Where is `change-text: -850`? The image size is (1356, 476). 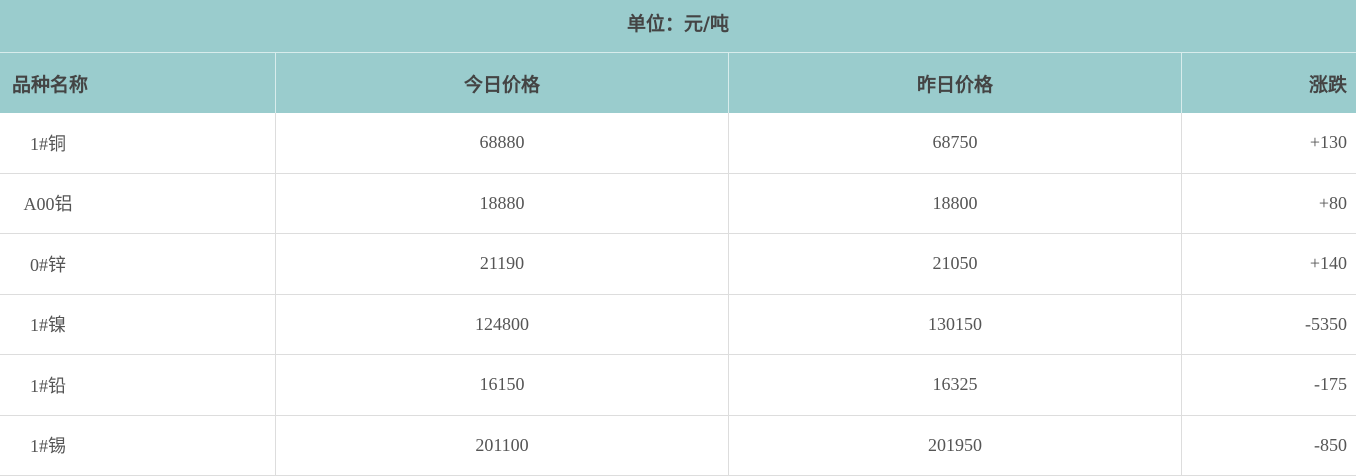 change-text: -850 is located at coordinates (1330, 445).